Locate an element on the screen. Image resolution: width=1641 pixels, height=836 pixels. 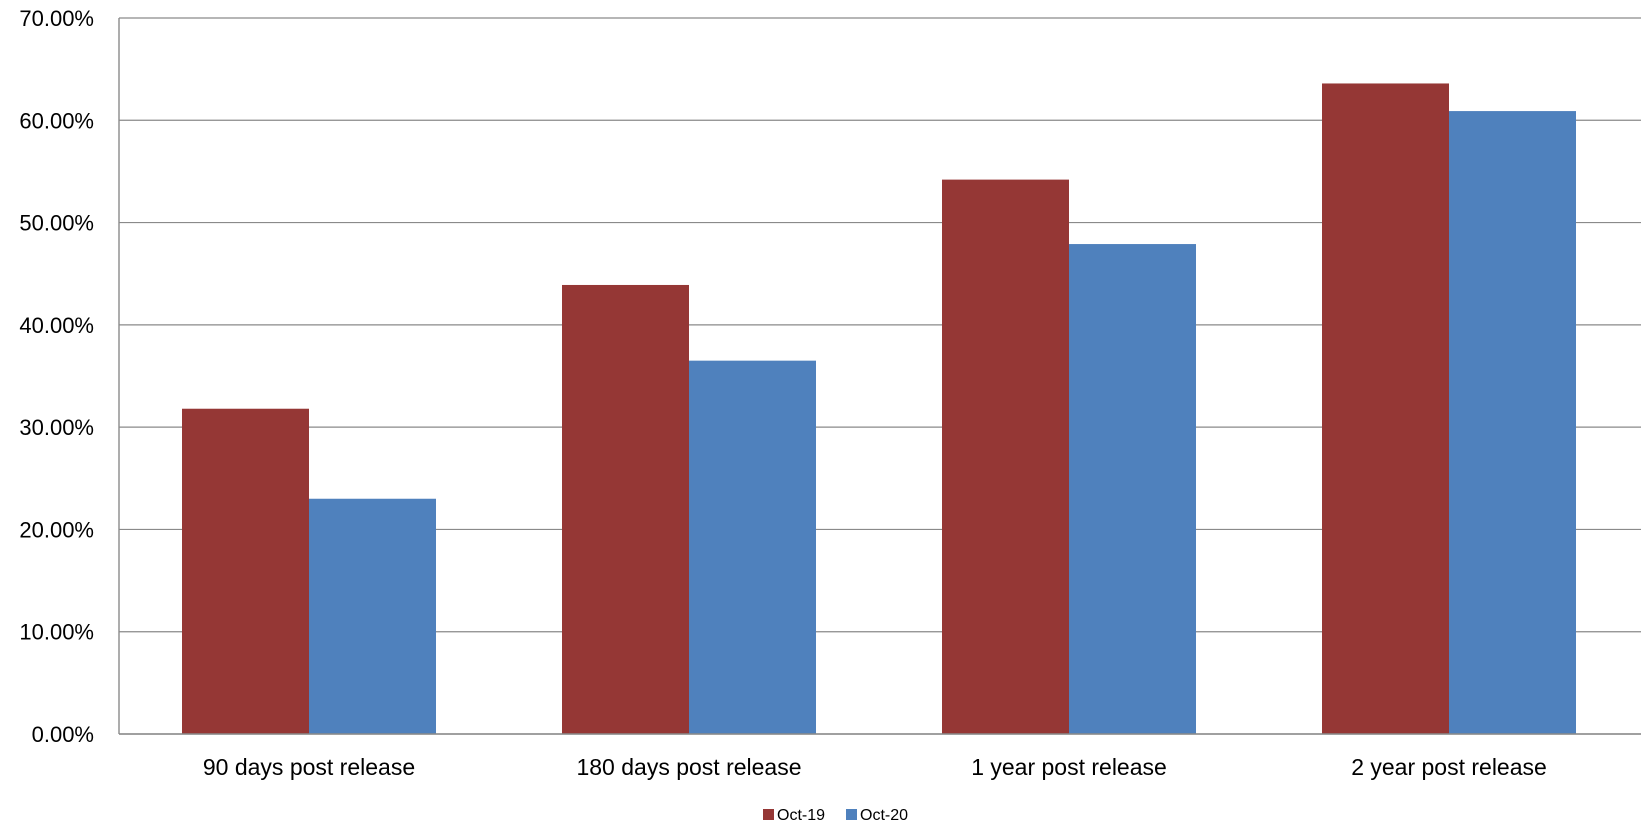
y-tick-label: 0.00% is located at coordinates (63, 734).